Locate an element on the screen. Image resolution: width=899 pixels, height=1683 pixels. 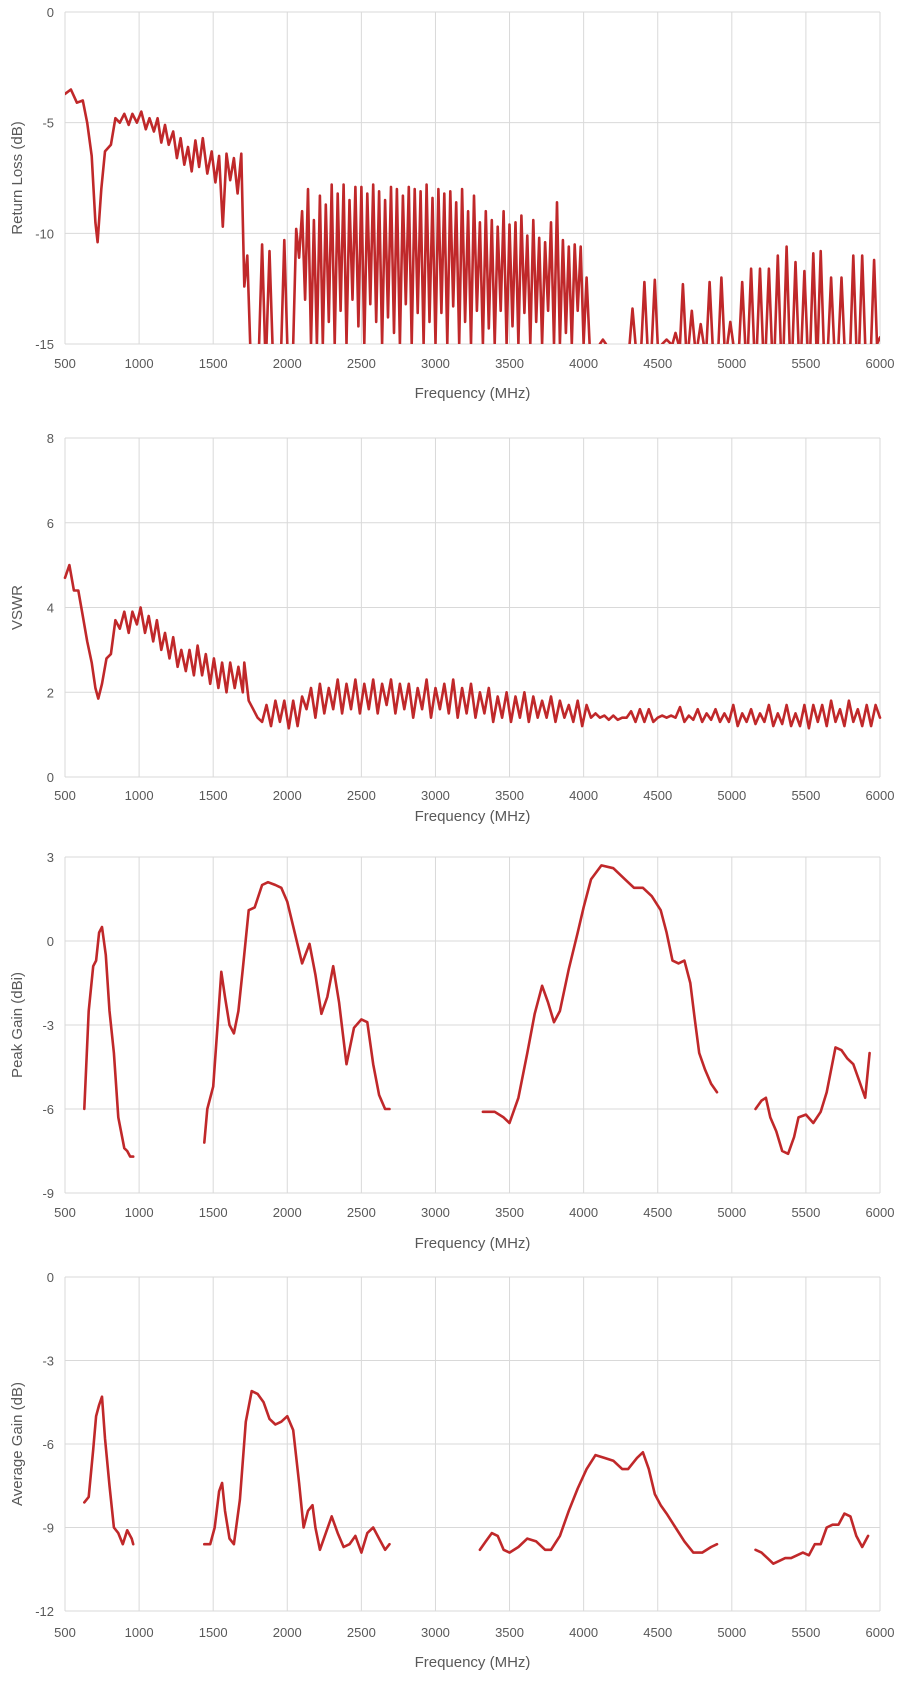
y-tick-label: 2 is located at coordinates (50, 692).